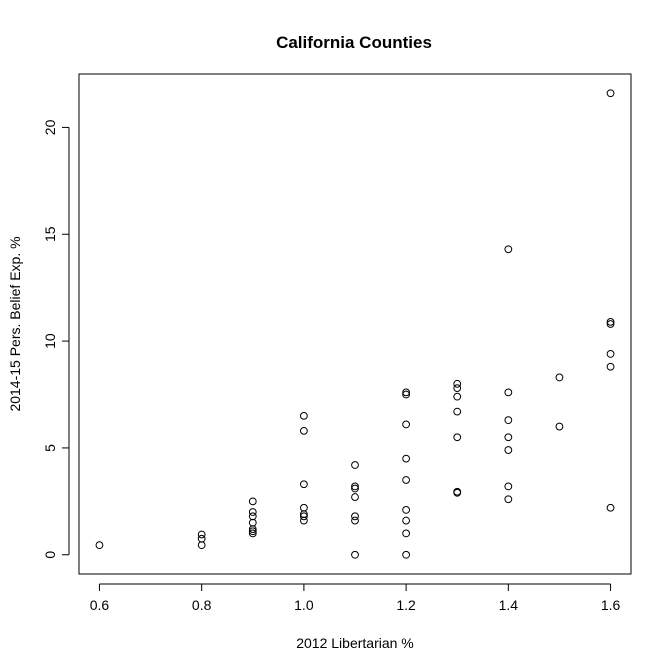  I want to click on x-tick-label: 0.8, so click(202, 605).